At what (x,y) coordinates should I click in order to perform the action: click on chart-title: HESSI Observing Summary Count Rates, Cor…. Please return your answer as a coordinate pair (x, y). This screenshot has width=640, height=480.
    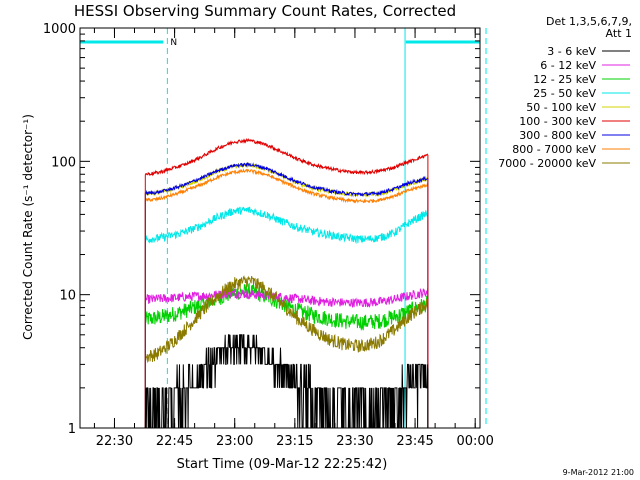
    Looking at the image, I should click on (265, 11).